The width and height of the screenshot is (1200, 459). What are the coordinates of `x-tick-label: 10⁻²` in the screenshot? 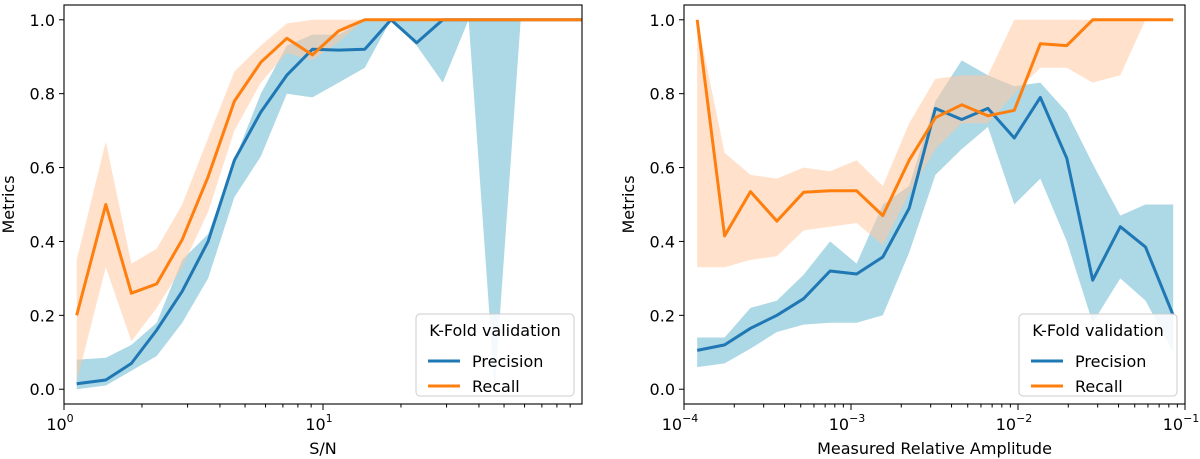 It's located at (1014, 423).